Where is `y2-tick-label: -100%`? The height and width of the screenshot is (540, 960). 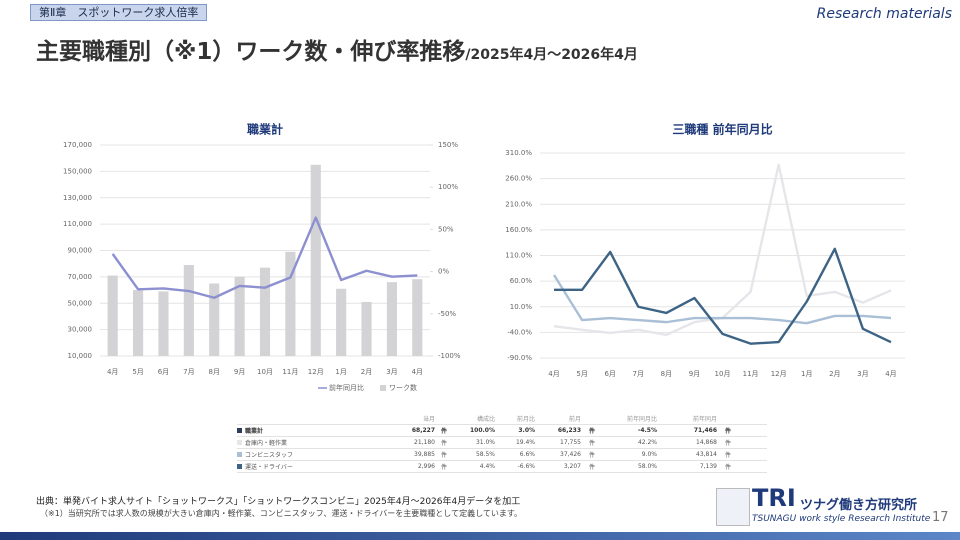 y2-tick-label: -100% is located at coordinates (449, 356).